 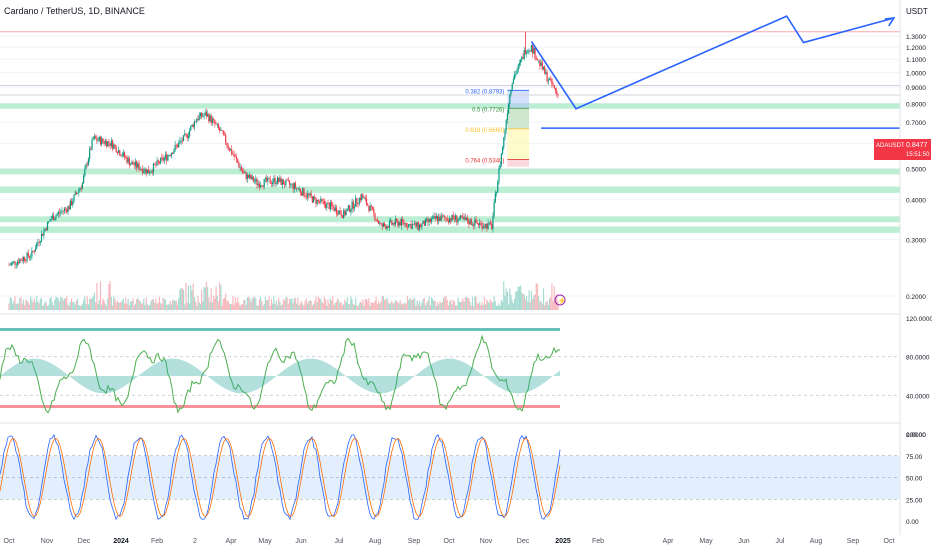 I want to click on y-tick-label: 1.2000, so click(x=916, y=48).